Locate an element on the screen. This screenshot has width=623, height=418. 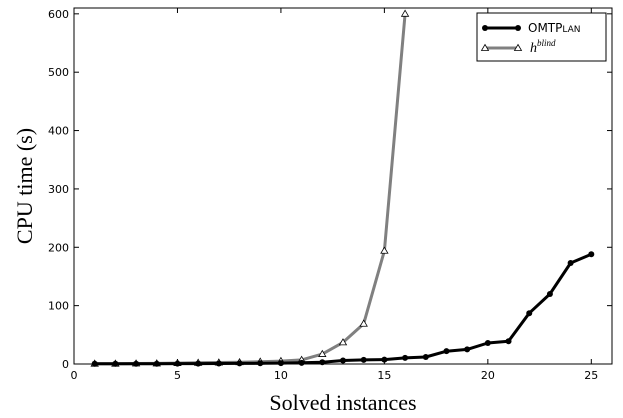
legend-label-omtplan: OMTPLAN is located at coordinates (554, 28).